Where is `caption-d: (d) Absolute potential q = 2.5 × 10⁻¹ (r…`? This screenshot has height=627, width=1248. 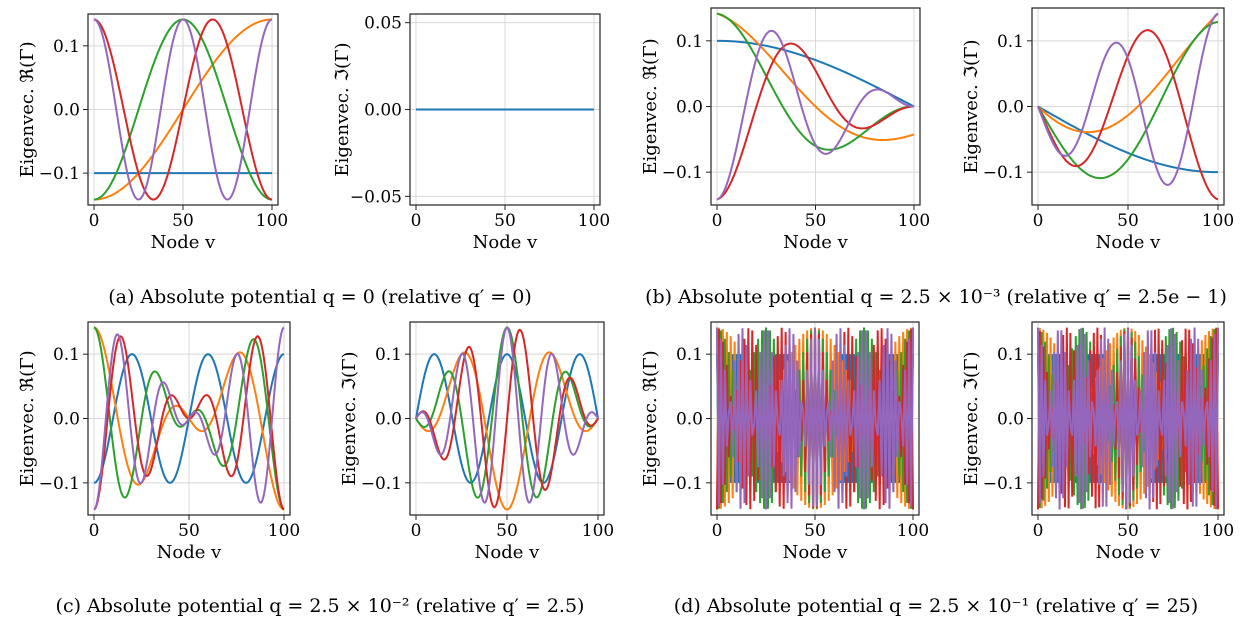 caption-d: (d) Absolute potential q = 2.5 × 10⁻¹ (r… is located at coordinates (936, 606).